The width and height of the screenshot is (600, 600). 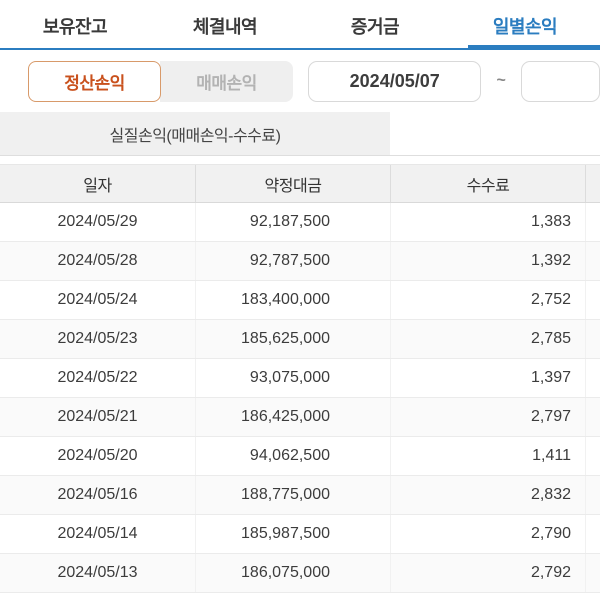 What do you see at coordinates (292, 417) in the screenshot?
I see `cell-contract-amount: 186,425,000` at bounding box center [292, 417].